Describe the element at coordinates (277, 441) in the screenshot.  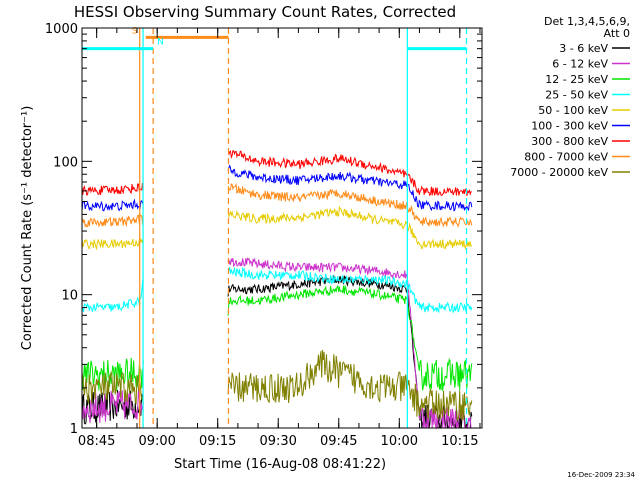
I see `x-tick-label-3: 09:30` at that location.